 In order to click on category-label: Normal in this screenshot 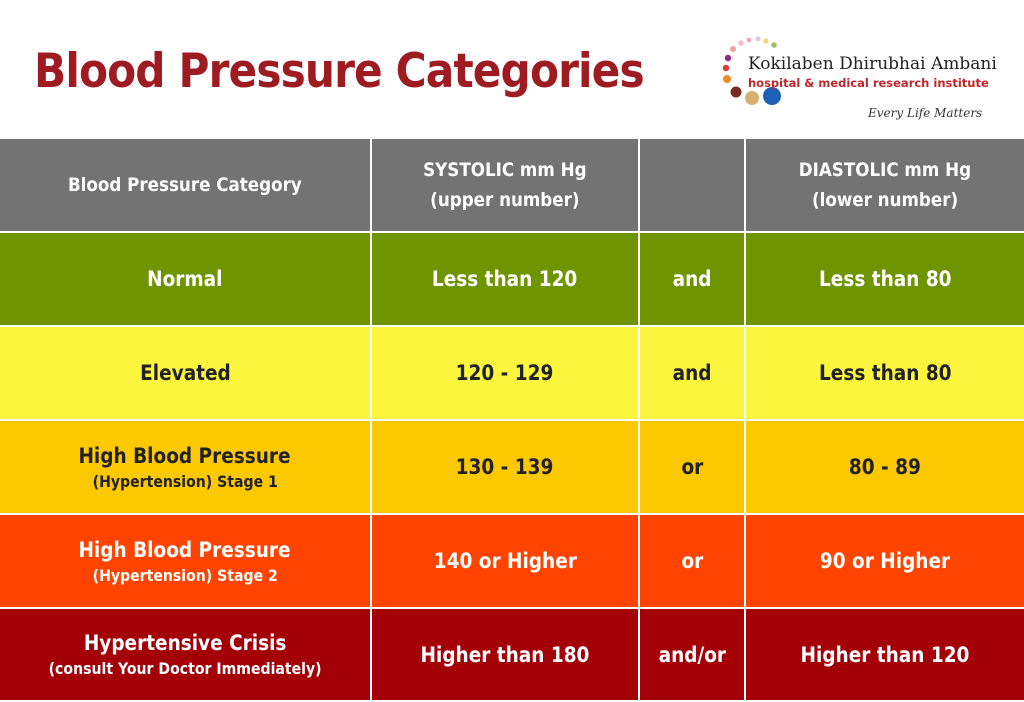, I will do `click(185, 279)`.